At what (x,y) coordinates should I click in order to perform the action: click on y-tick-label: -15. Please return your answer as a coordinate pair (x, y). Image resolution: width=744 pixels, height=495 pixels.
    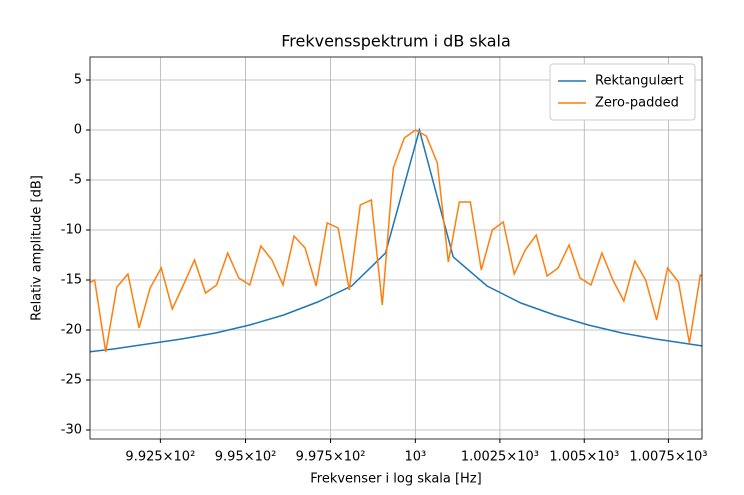
    Looking at the image, I should click on (71, 280).